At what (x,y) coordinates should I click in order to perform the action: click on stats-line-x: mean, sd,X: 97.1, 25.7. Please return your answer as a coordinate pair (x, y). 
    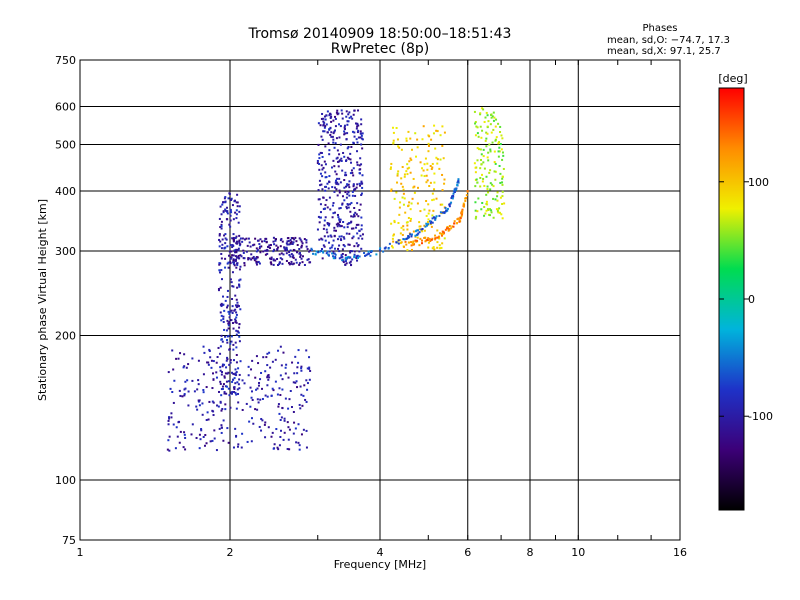
    Looking at the image, I should click on (664, 51).